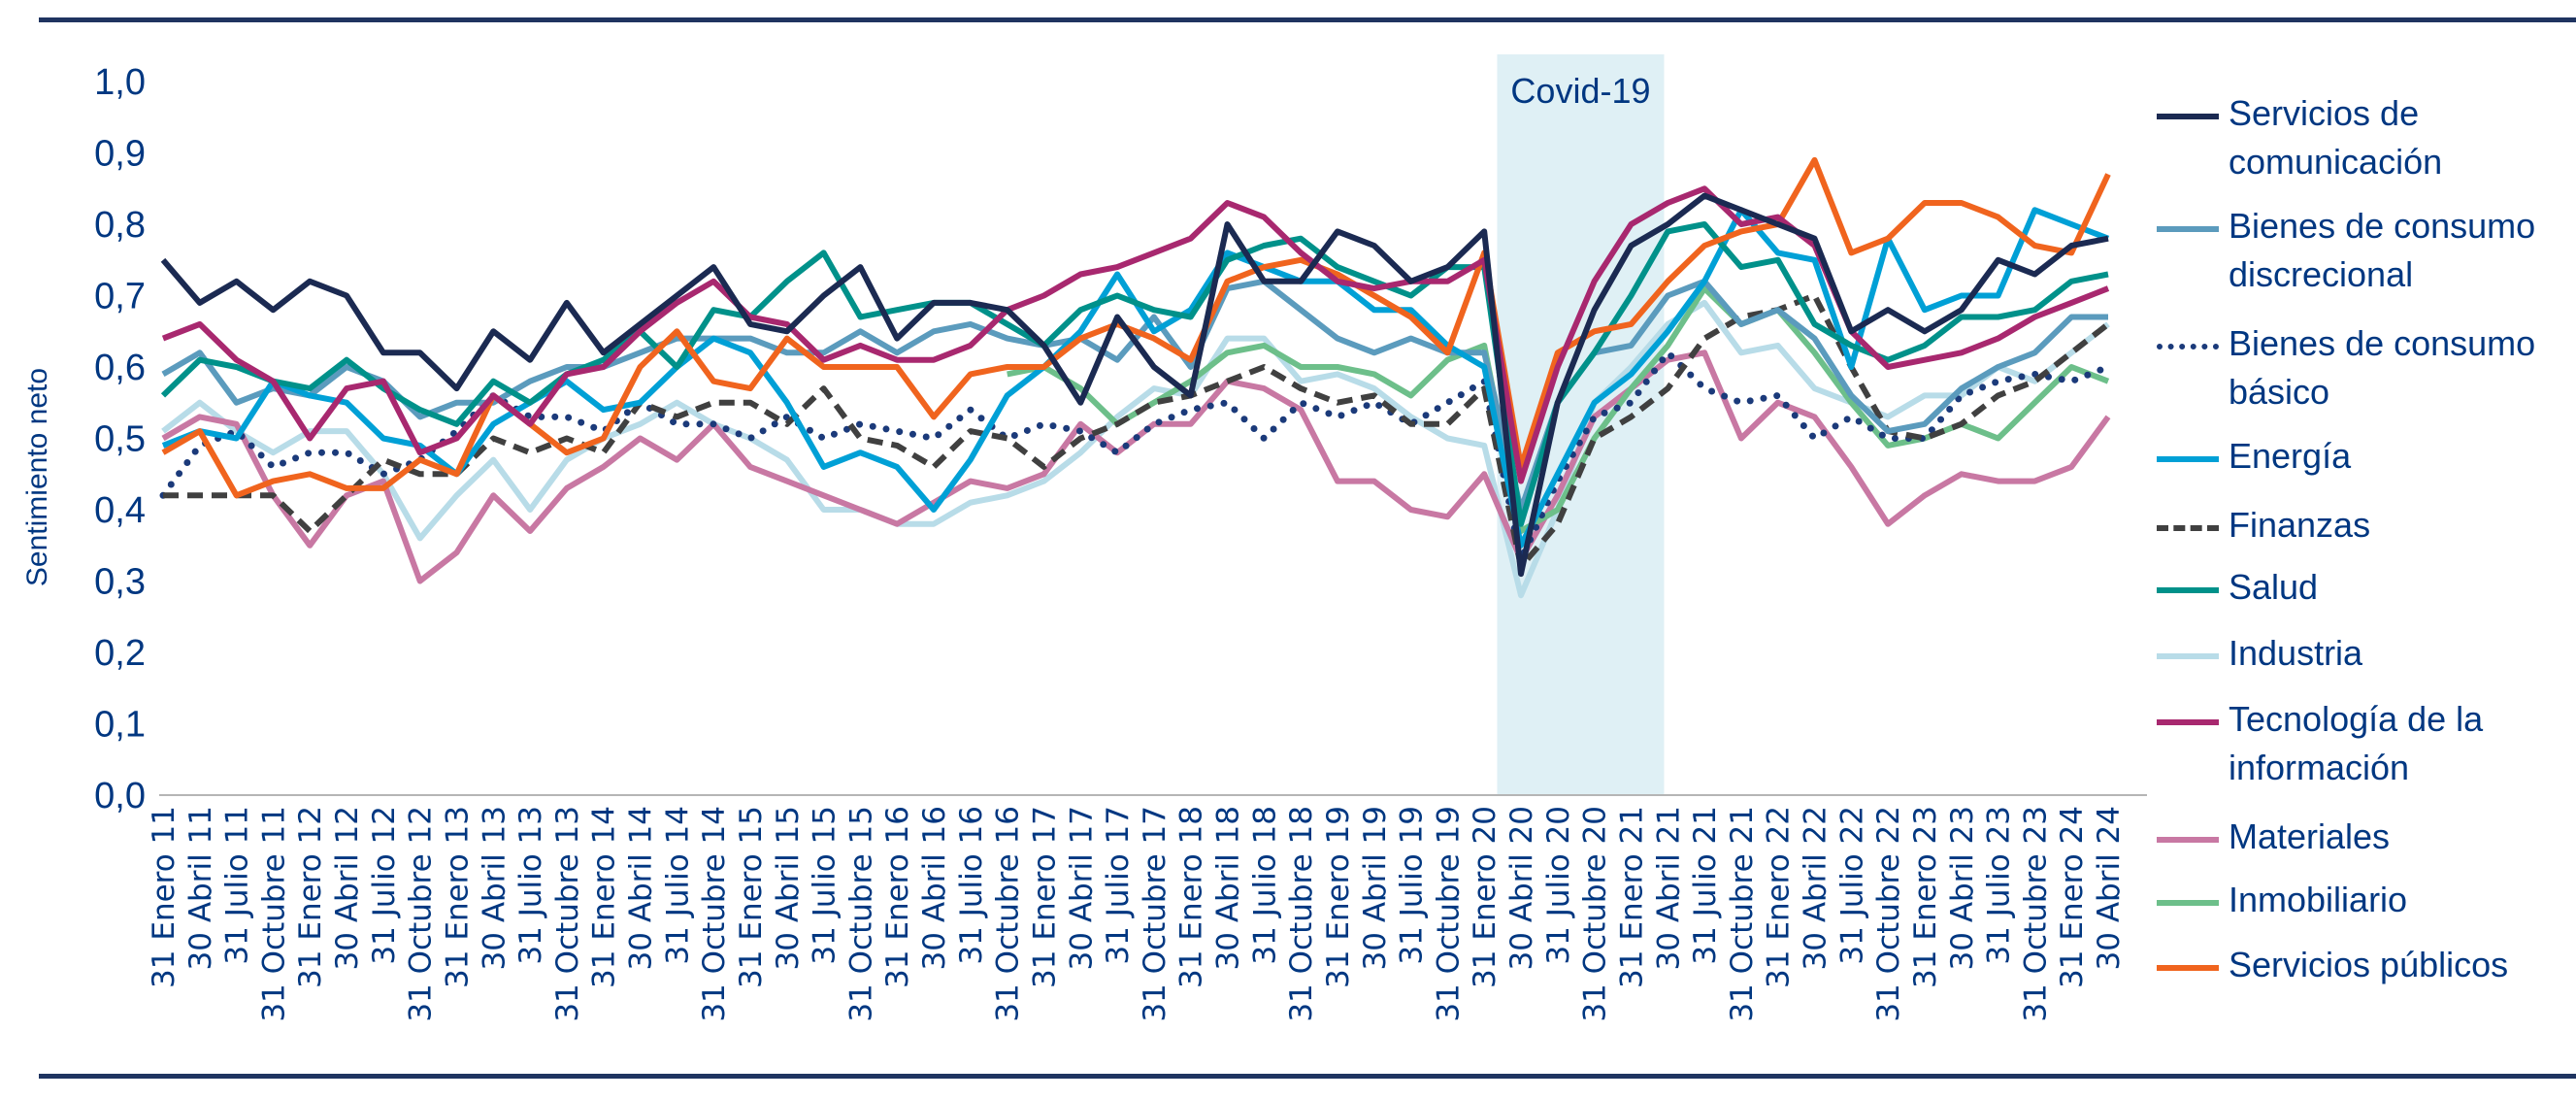 The width and height of the screenshot is (2576, 1099). What do you see at coordinates (2072, 897) in the screenshot?
I see `x-tick-label: 31 Enero 24` at bounding box center [2072, 897].